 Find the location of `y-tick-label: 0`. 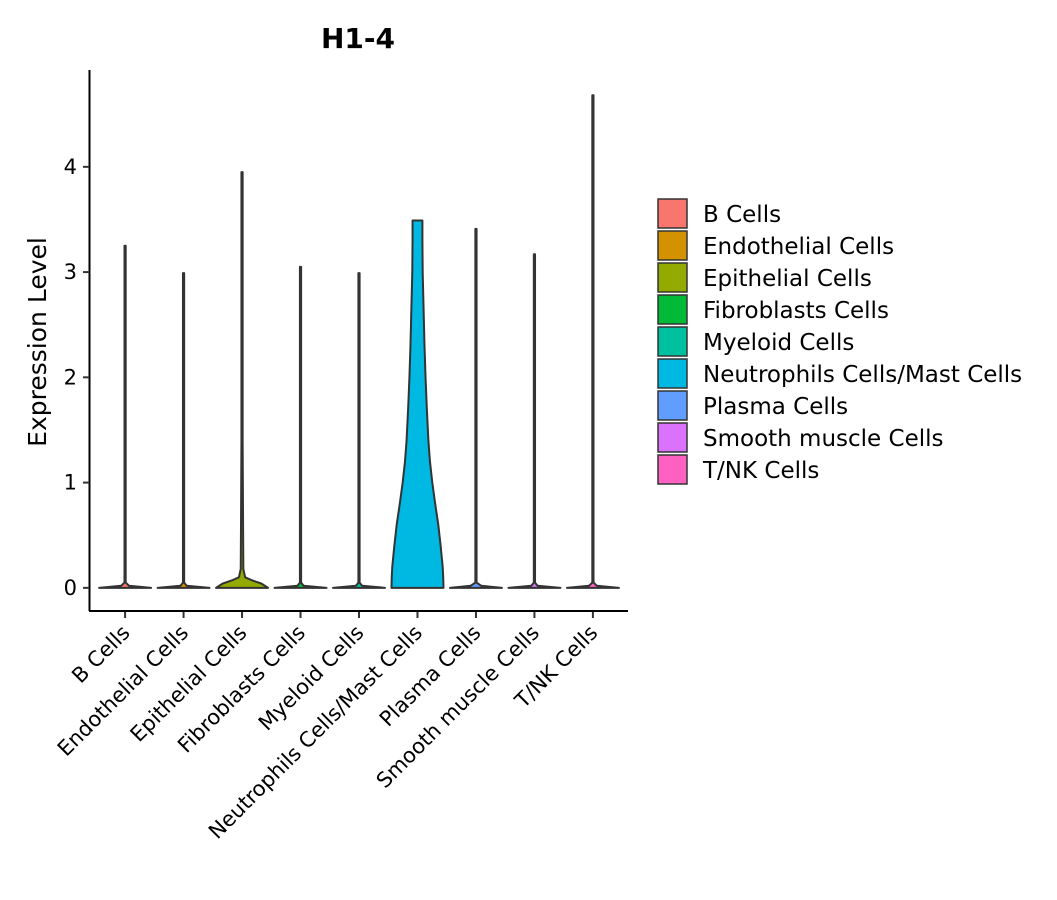

y-tick-label: 0 is located at coordinates (70, 588).